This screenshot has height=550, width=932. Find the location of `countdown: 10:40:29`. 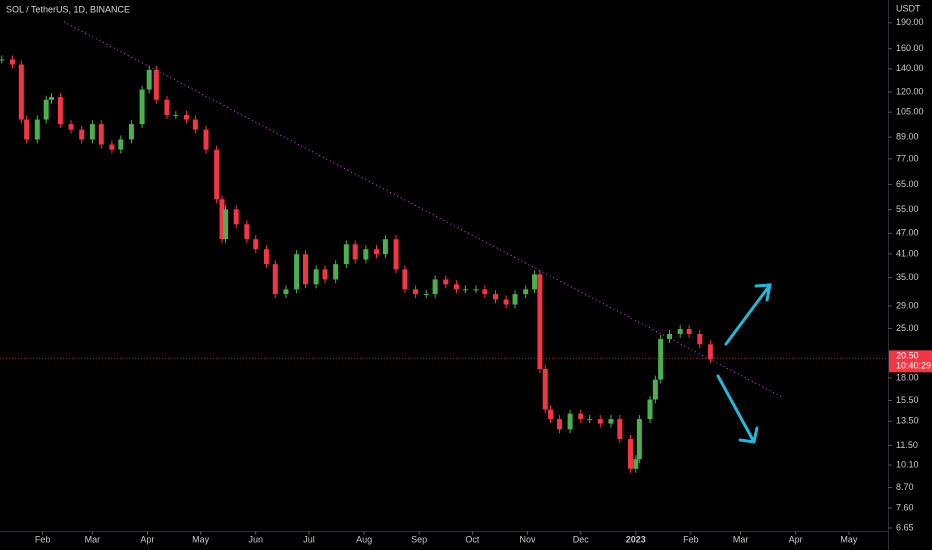

countdown: 10:40:29 is located at coordinates (913, 366).